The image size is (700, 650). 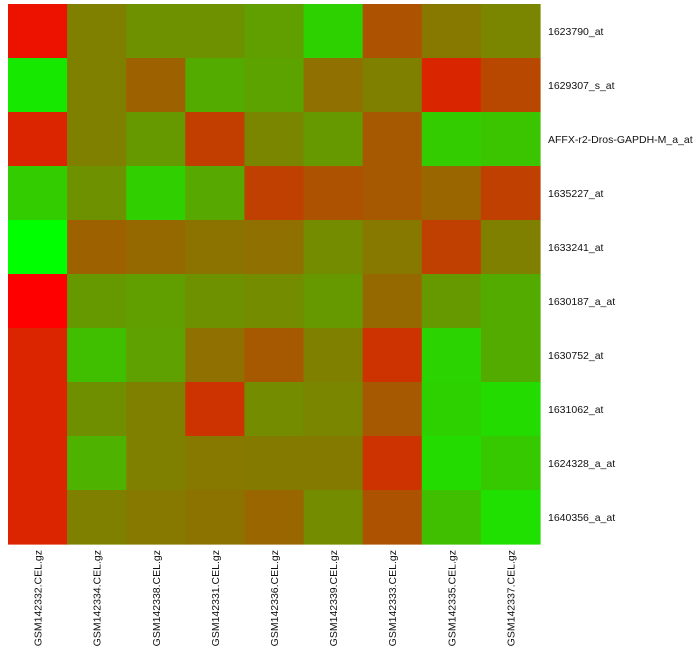 What do you see at coordinates (334, 598) in the screenshot?
I see `column-label: GSM142339.CEL.gz` at bounding box center [334, 598].